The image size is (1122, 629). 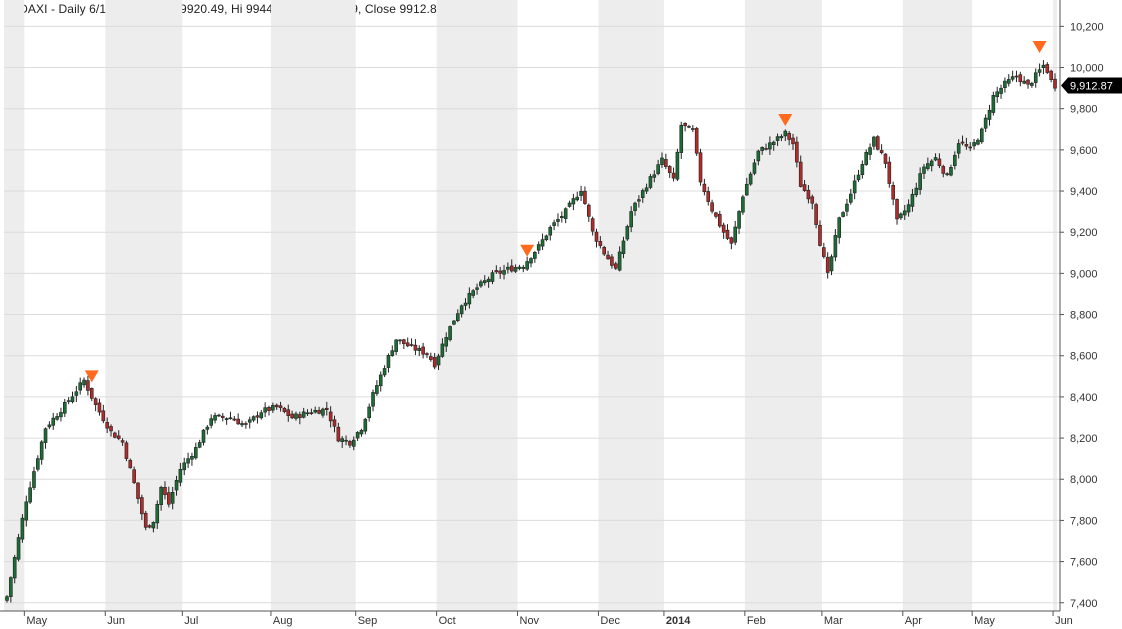 I want to click on y-tick-label: 7,600, so click(x=1084, y=563).